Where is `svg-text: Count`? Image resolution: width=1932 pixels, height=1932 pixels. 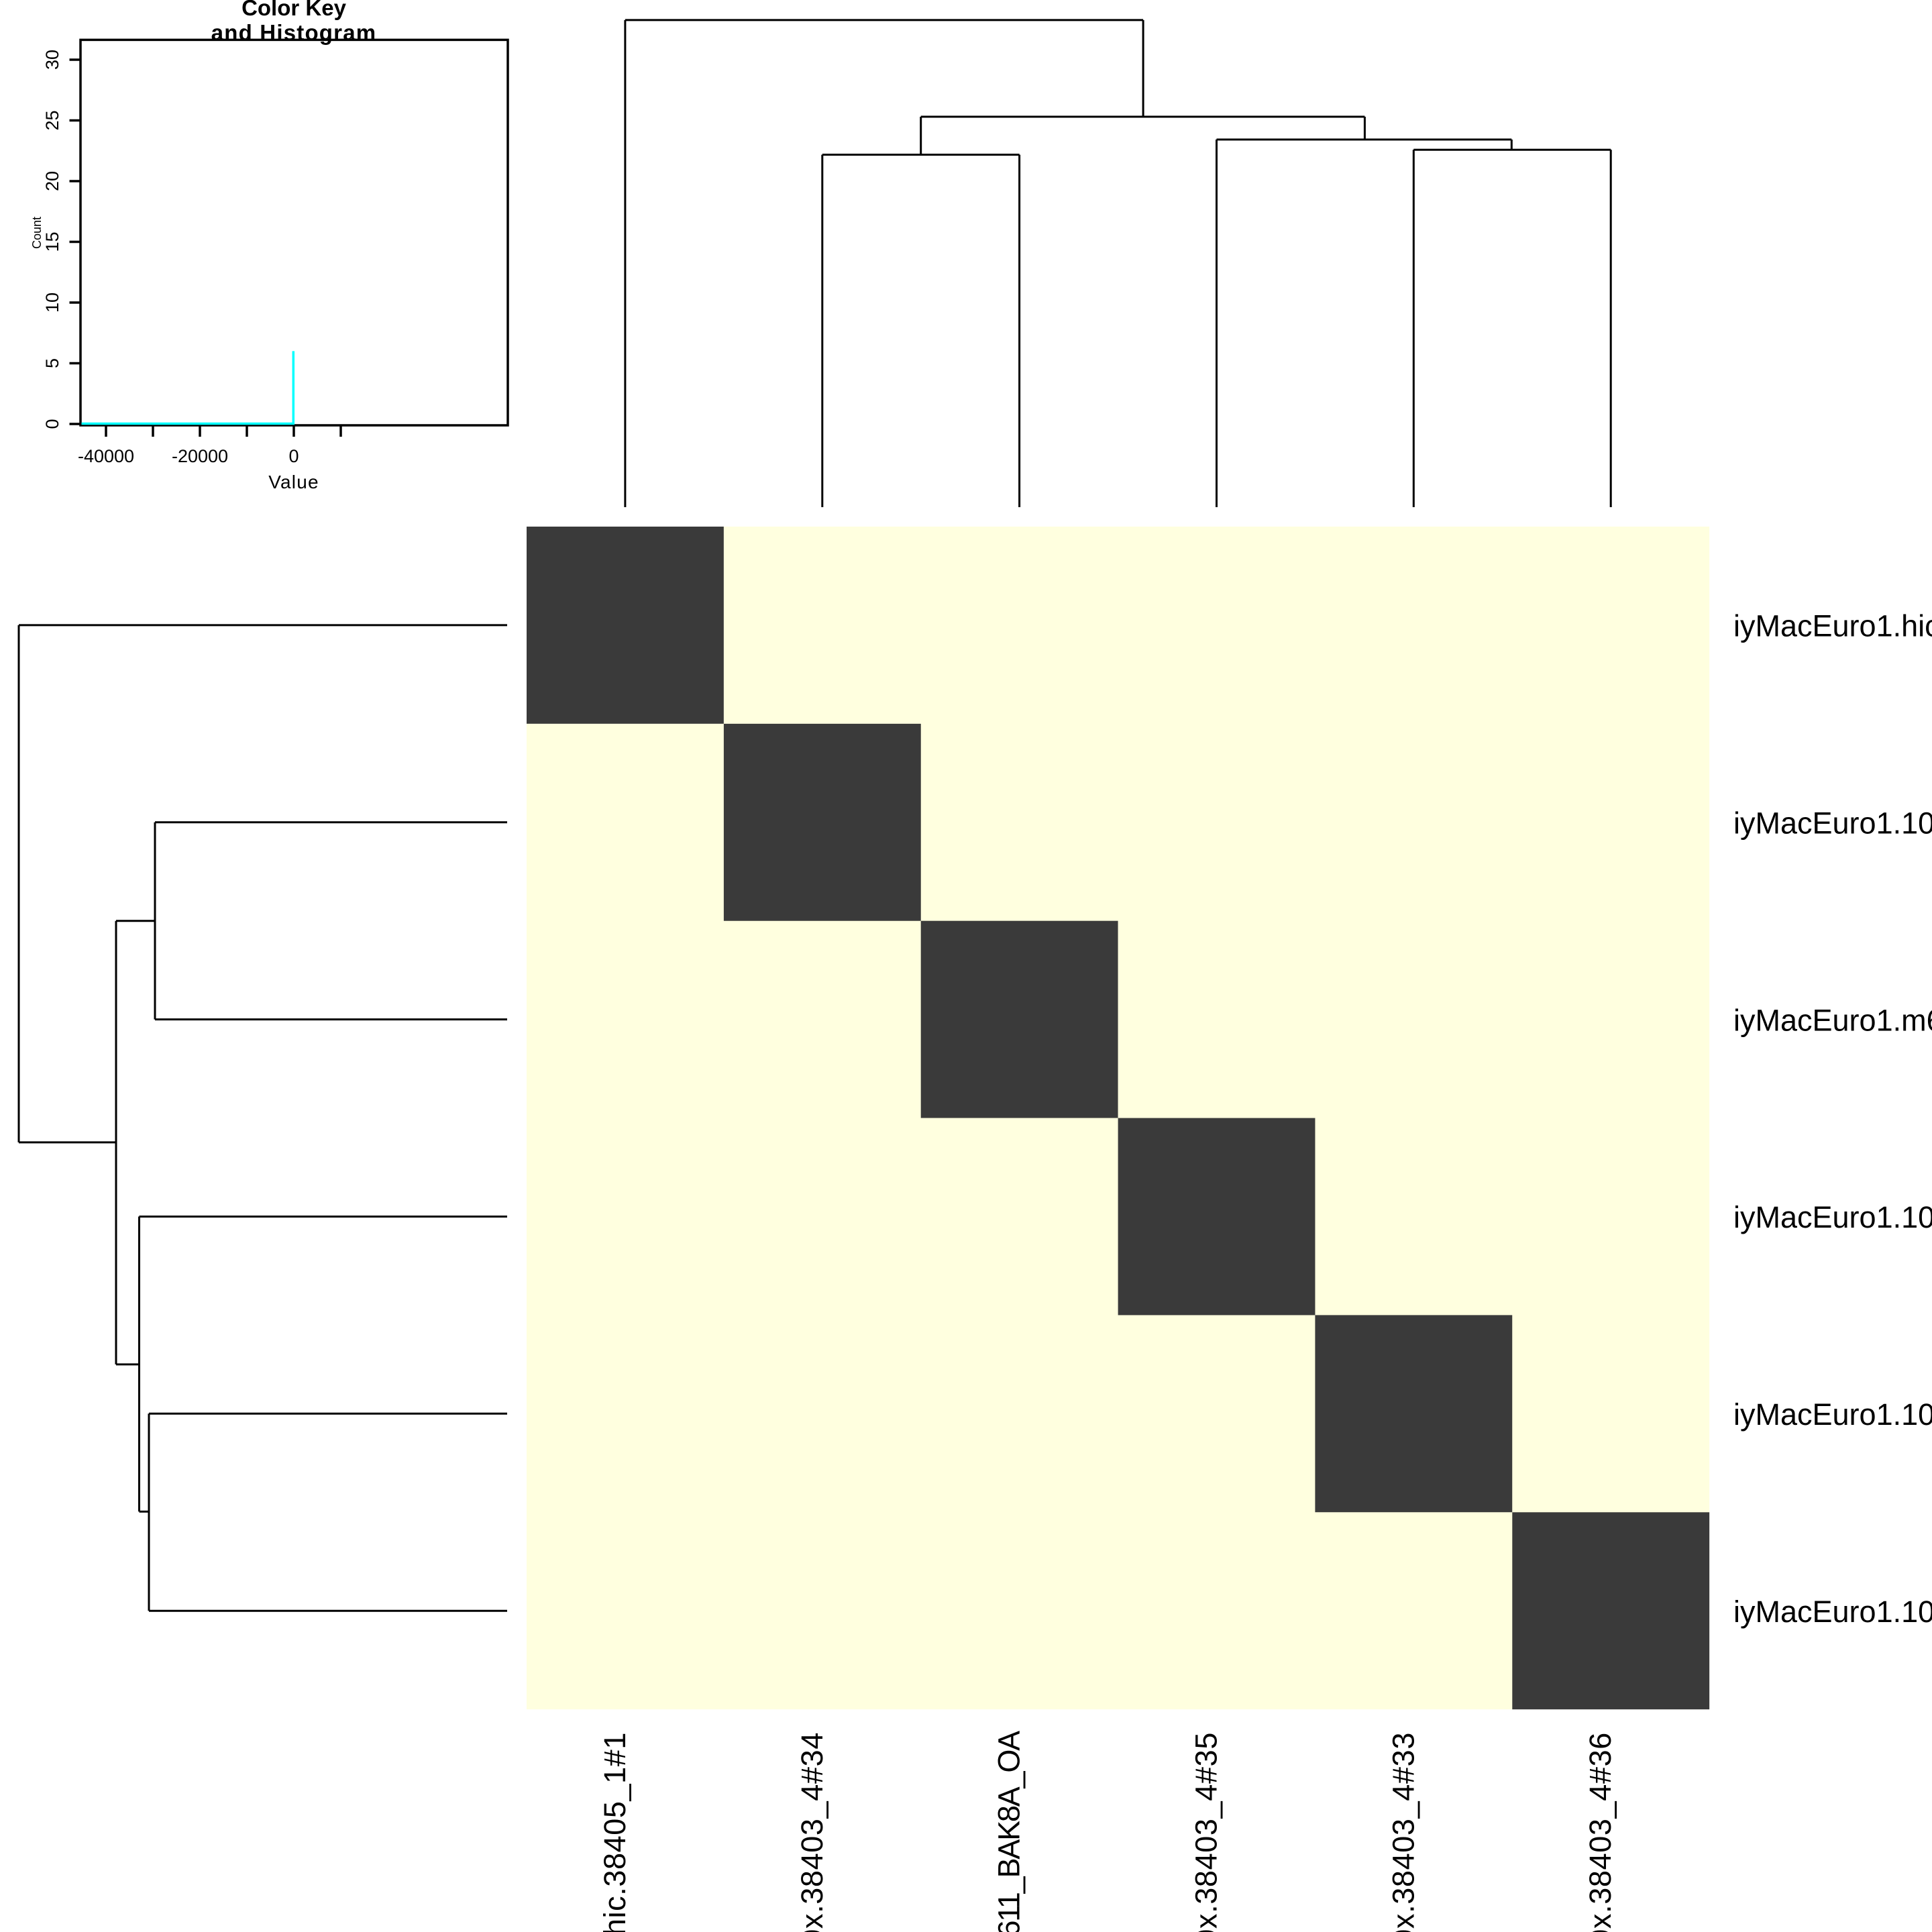
svg-text: Count is located at coordinates (37, 233).